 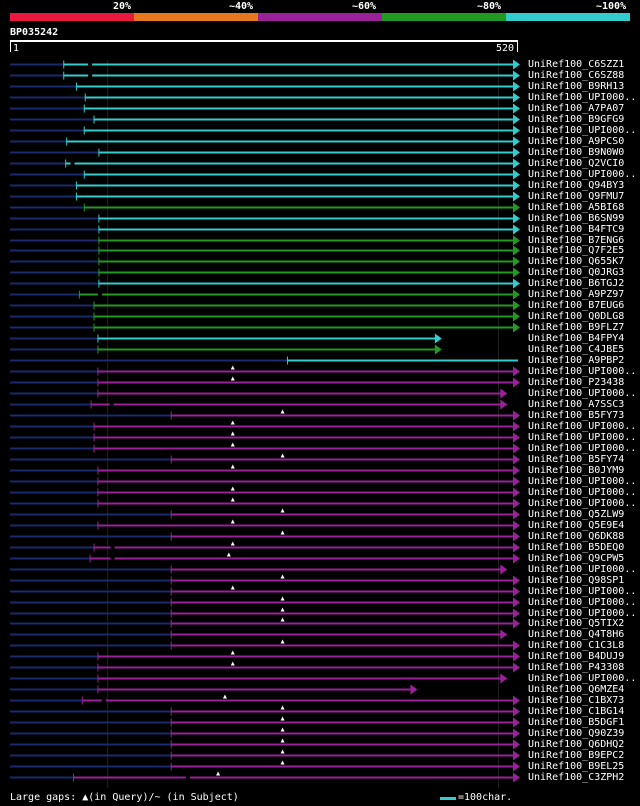 What do you see at coordinates (576, 525) in the screenshot?
I see `hit-label: UniRef100_Q5E9E4` at bounding box center [576, 525].